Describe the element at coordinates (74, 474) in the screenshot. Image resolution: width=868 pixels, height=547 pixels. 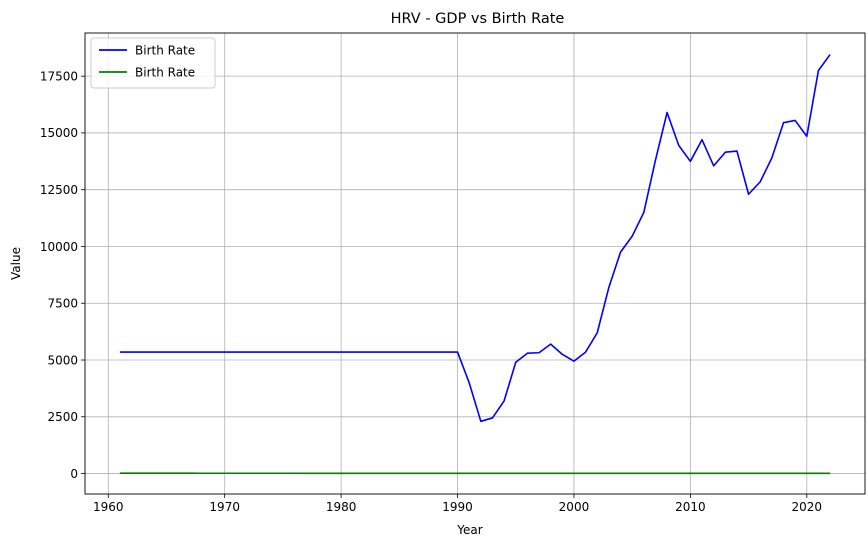
I see `y-tick-label: 0` at that location.